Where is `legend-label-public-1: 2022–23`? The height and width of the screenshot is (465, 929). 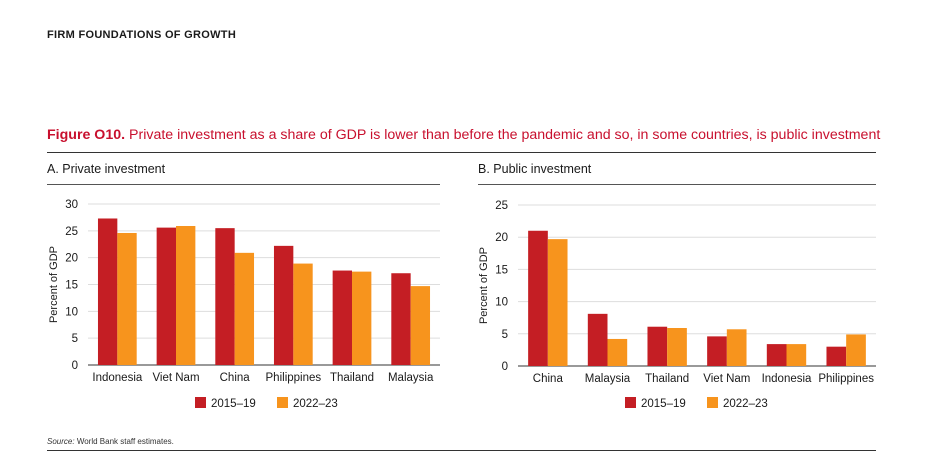
legend-label-public-1: 2022–23 is located at coordinates (745, 404).